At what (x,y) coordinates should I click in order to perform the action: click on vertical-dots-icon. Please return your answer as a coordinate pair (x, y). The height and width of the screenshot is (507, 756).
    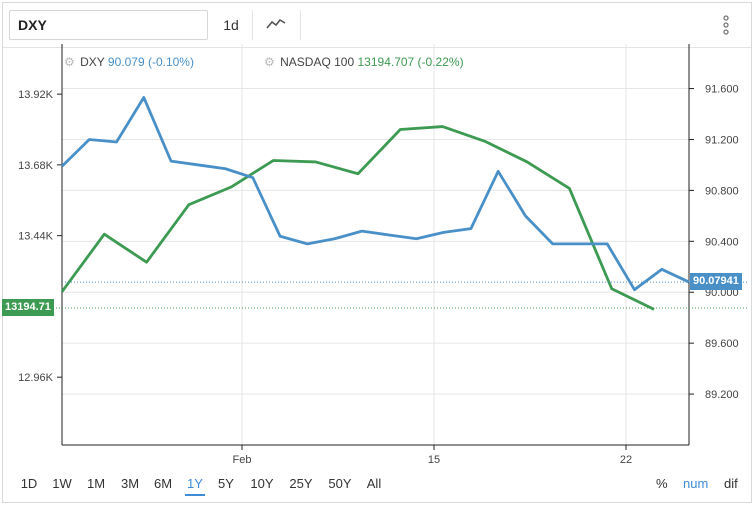
    Looking at the image, I should click on (726, 25).